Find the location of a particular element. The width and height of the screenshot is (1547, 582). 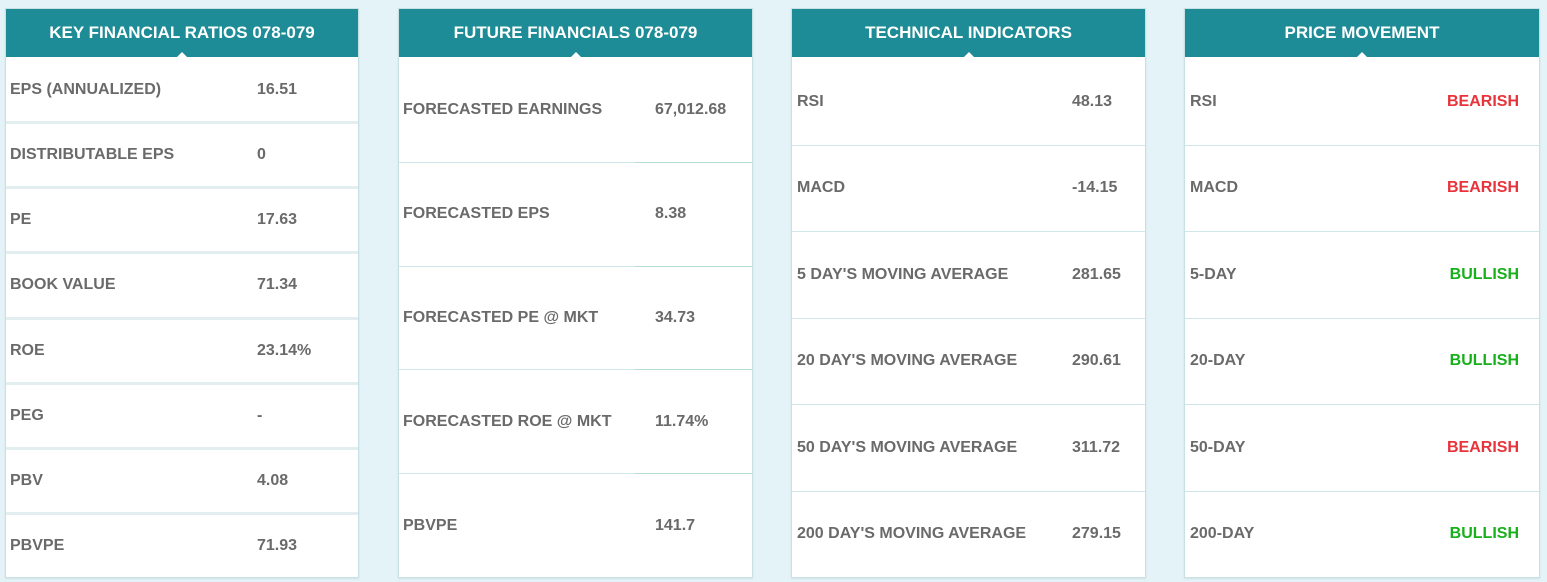

future-row-roe: FORECASTED ROE @ MKT 11.74% is located at coordinates (575, 421).